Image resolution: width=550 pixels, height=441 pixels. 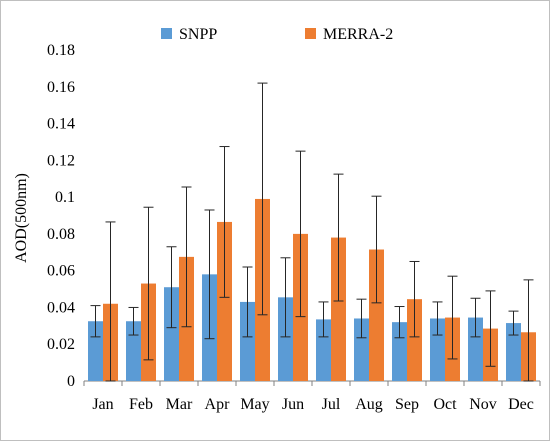 I want to click on x-tick-label: Apr, so click(x=218, y=404).